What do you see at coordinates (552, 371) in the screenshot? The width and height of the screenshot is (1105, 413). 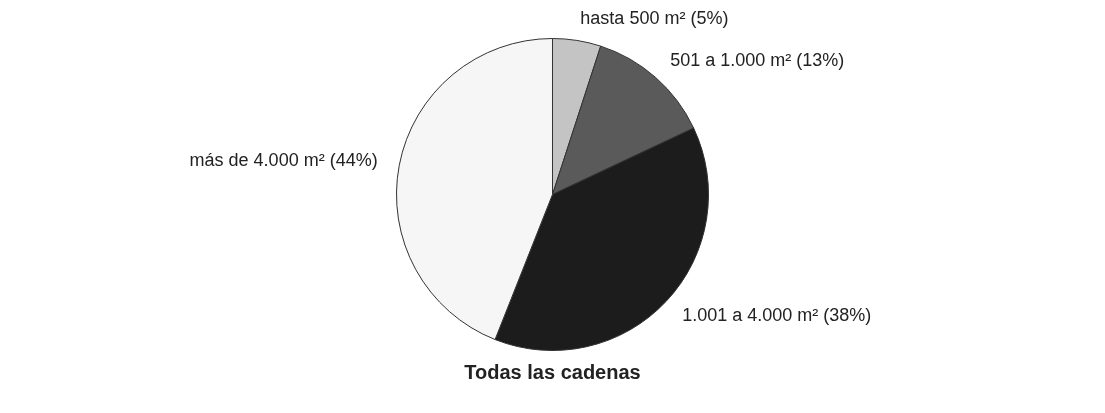 I see `text: Todas las cadenas` at bounding box center [552, 371].